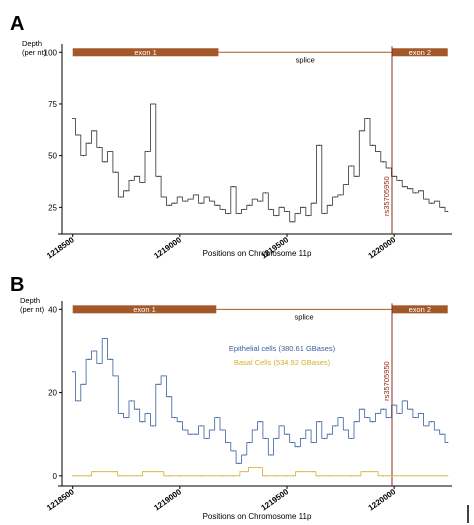 The height and width of the screenshot is (525, 474). What do you see at coordinates (60, 500) in the screenshot?
I see `panel-b-xtick-label: 1218500` at bounding box center [60, 500].